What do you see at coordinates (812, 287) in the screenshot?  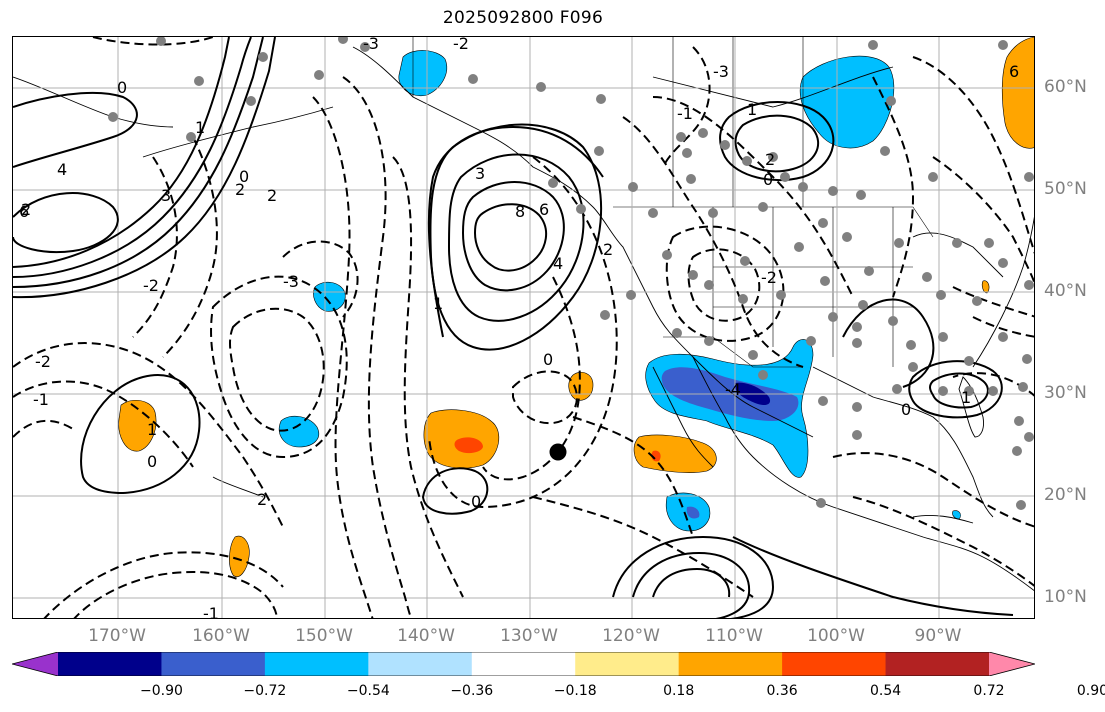 I see `state-lines` at bounding box center [812, 287].